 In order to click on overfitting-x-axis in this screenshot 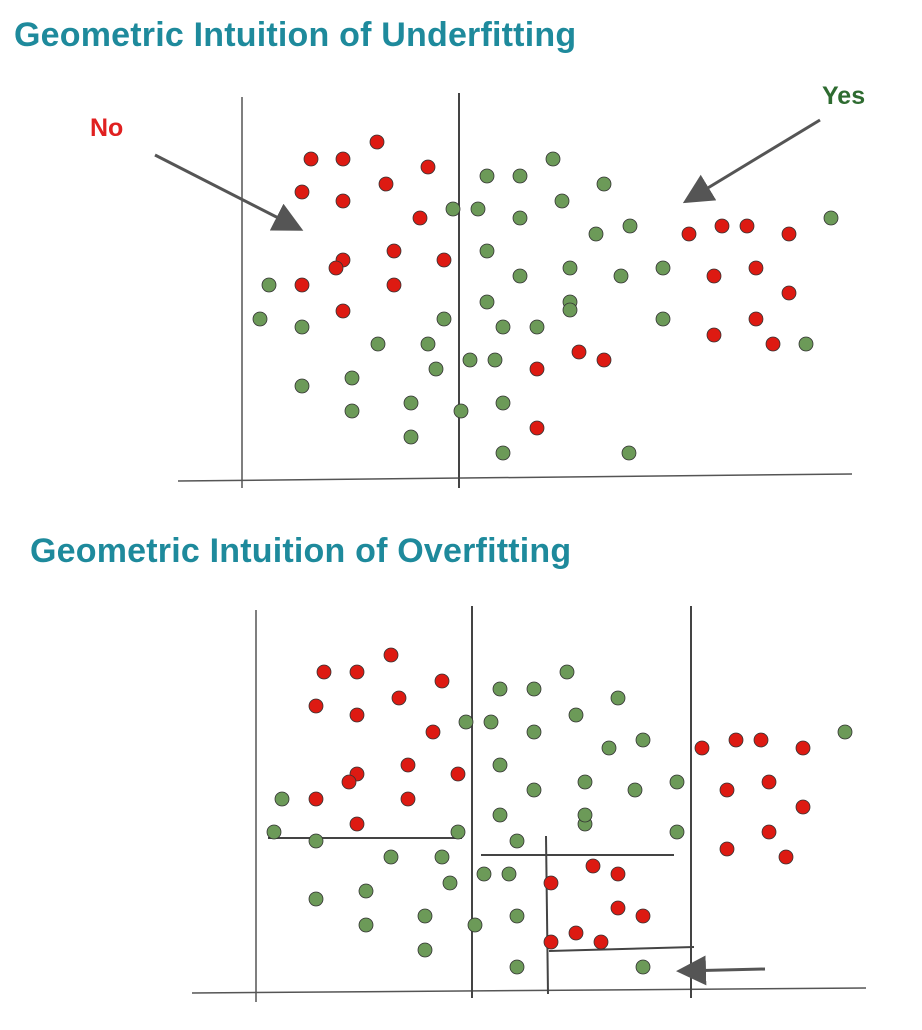, I will do `click(529, 990)`.